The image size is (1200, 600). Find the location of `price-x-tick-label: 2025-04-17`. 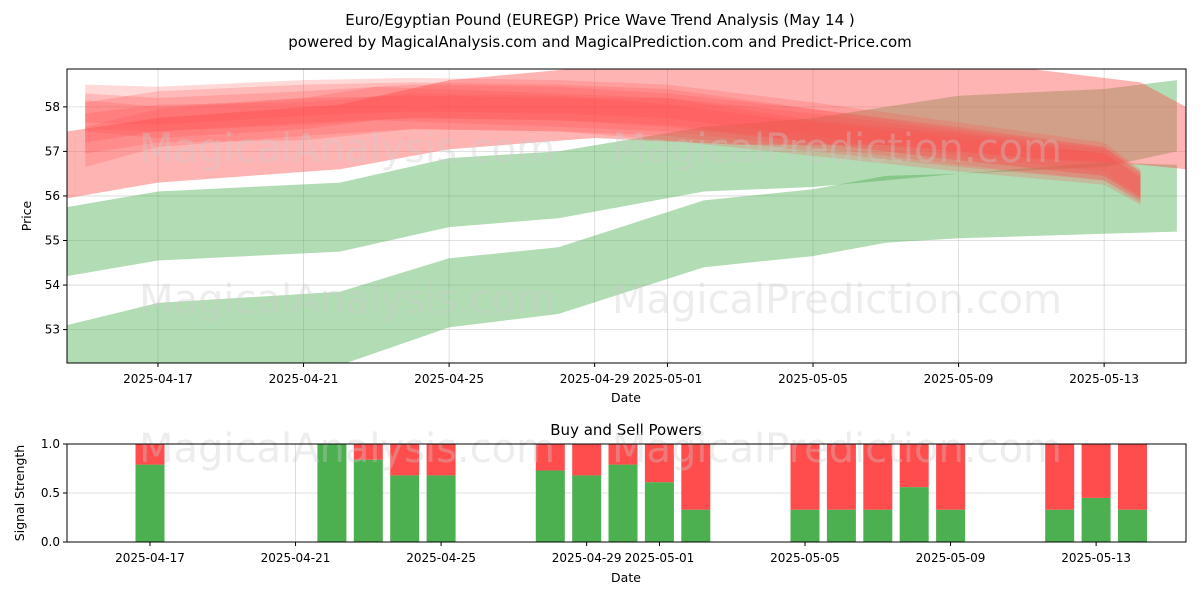

price-x-tick-label: 2025-04-17 is located at coordinates (158, 379).